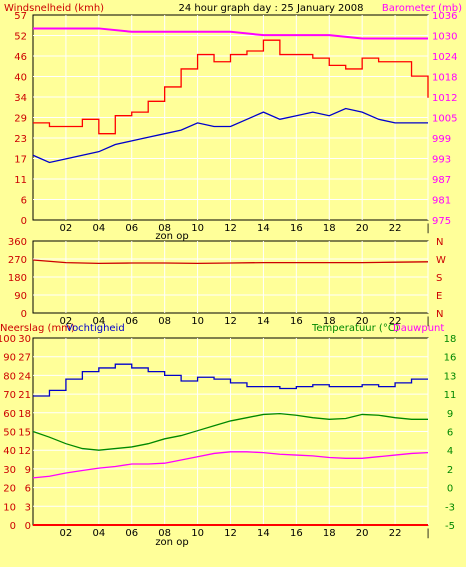 The width and height of the screenshot is (466, 567). I want to click on direction-tick-label: 270, so click(17, 260).